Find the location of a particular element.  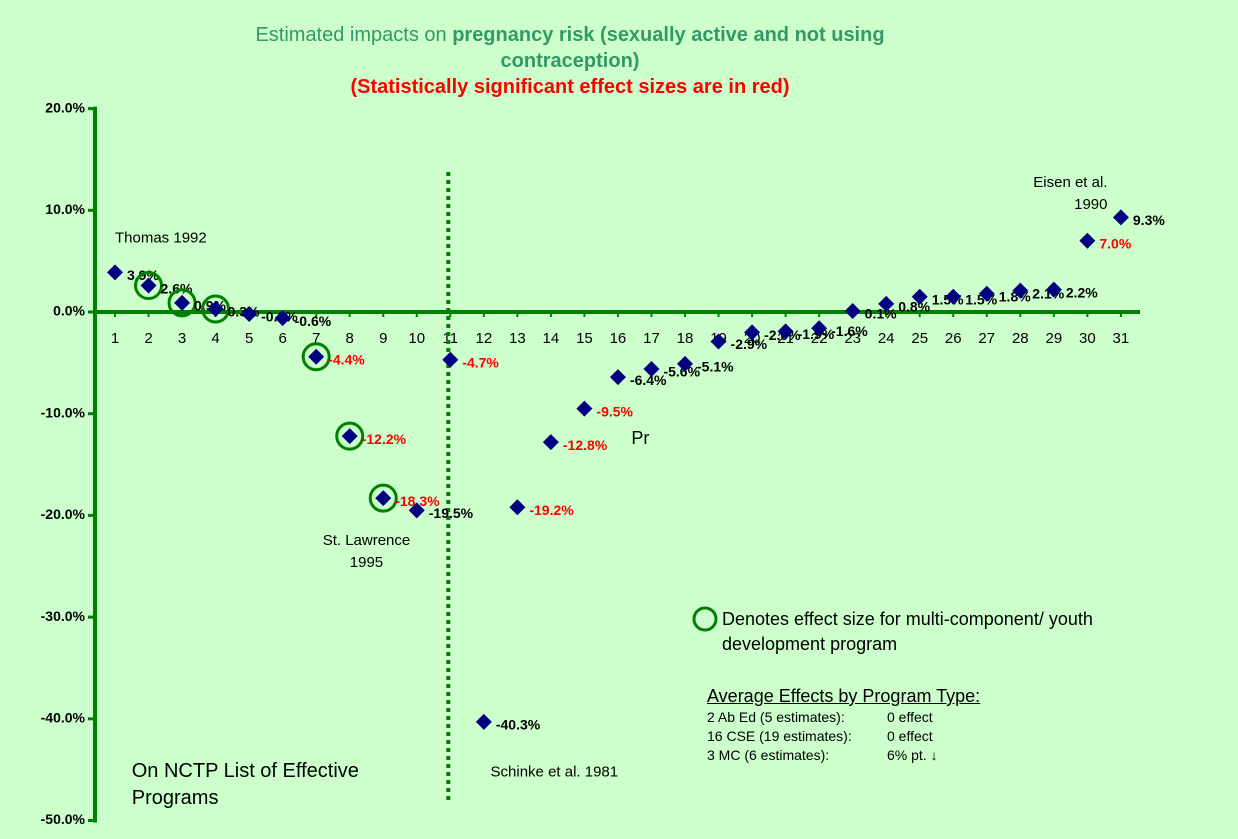

x-tick-label: 18 is located at coordinates (685, 338).